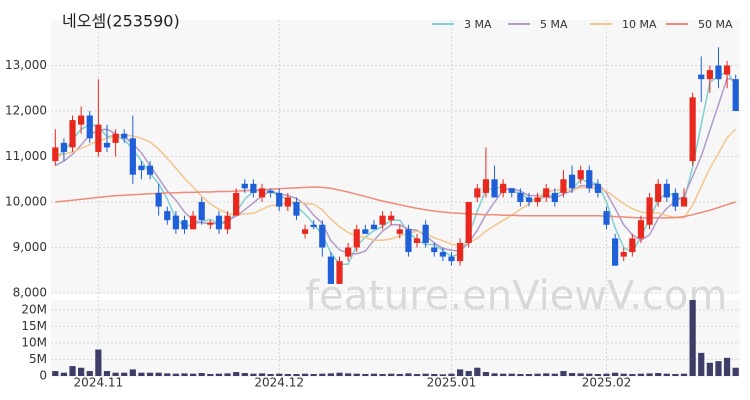 The image size is (750, 400). I want to click on legend-label: 50 MA, so click(715, 24).